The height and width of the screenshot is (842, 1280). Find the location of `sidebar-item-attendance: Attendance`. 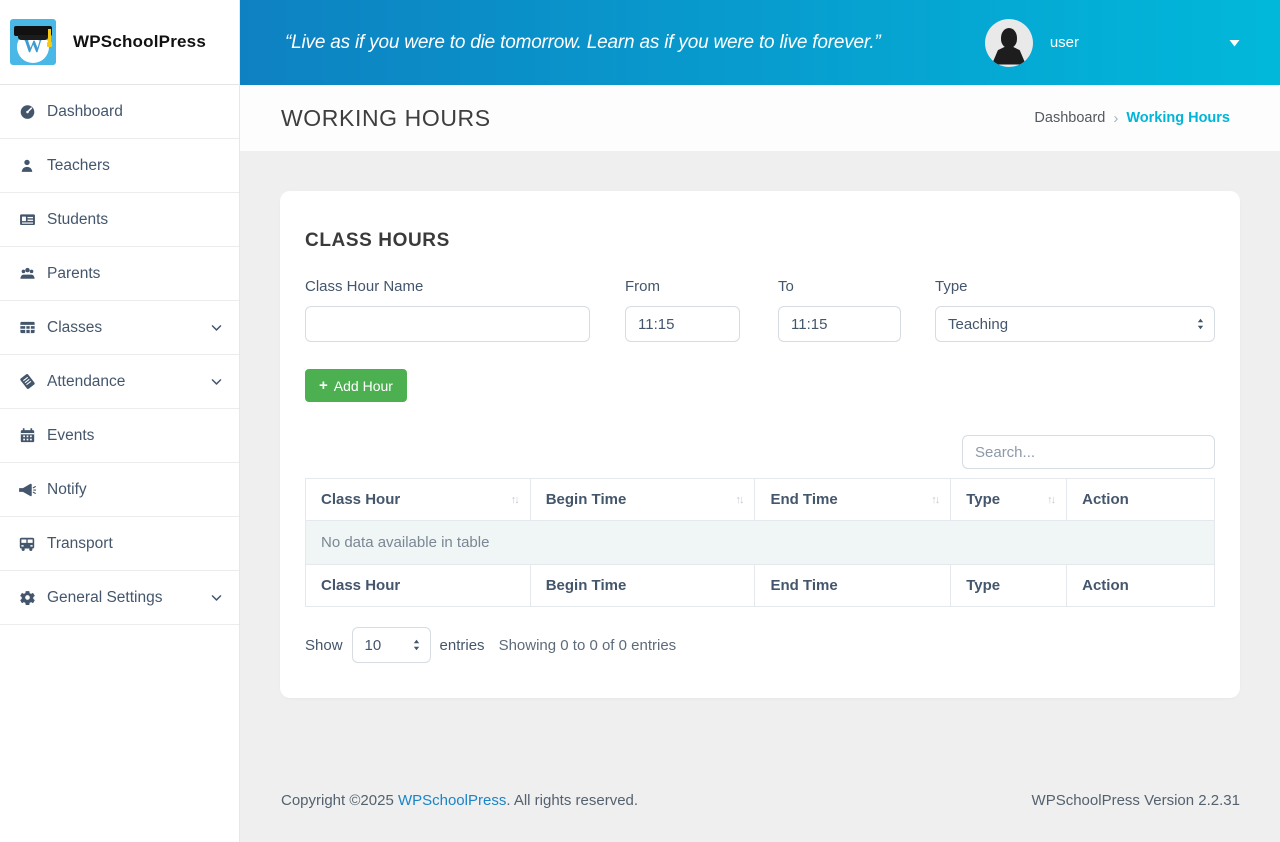

sidebar-item-attendance: Attendance is located at coordinates (119, 382).